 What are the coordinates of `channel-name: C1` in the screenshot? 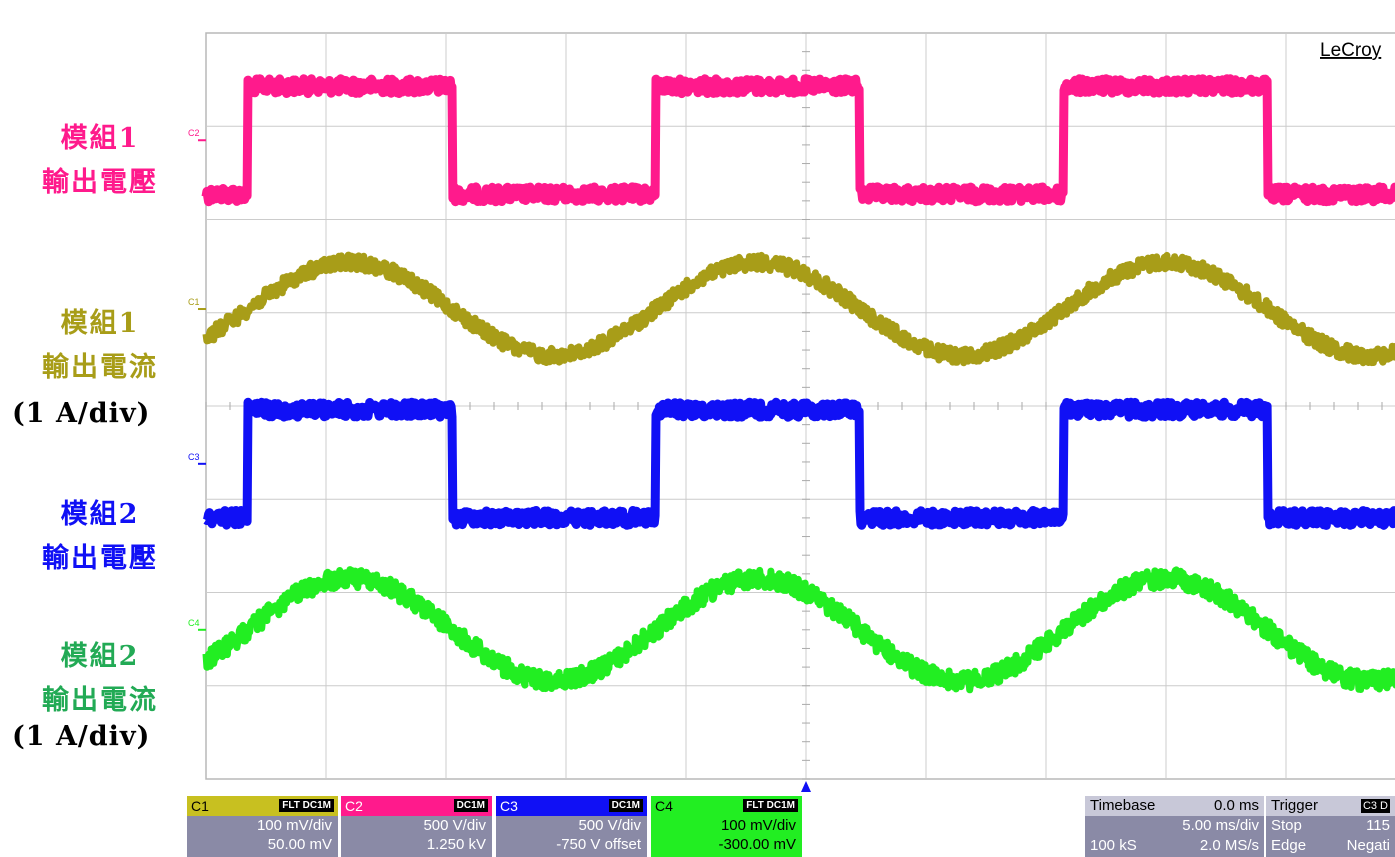 It's located at (200, 806).